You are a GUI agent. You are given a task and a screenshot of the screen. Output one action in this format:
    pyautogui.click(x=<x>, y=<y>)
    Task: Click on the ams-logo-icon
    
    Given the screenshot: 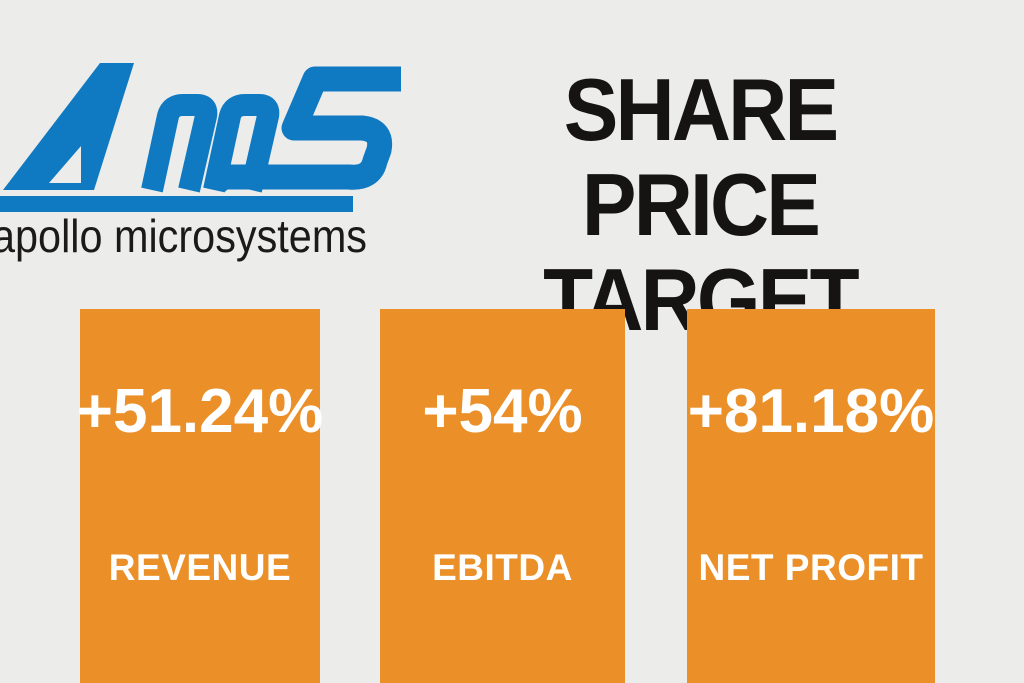 What is the action you would take?
    pyautogui.click(x=200, y=137)
    